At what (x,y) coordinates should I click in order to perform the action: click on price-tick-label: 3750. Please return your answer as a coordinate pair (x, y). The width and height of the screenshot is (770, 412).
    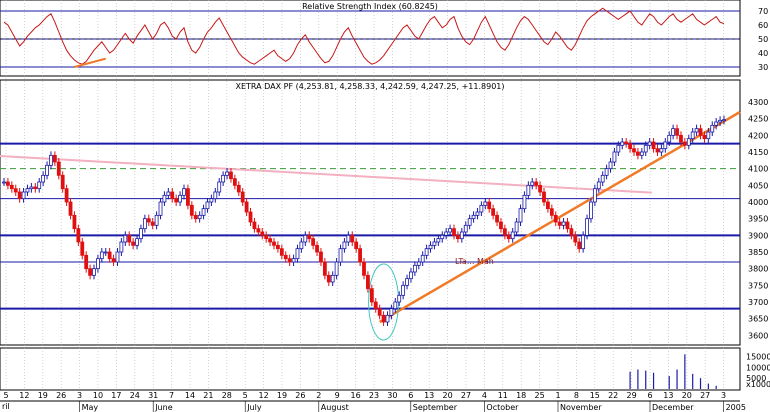
    Looking at the image, I should click on (758, 285).